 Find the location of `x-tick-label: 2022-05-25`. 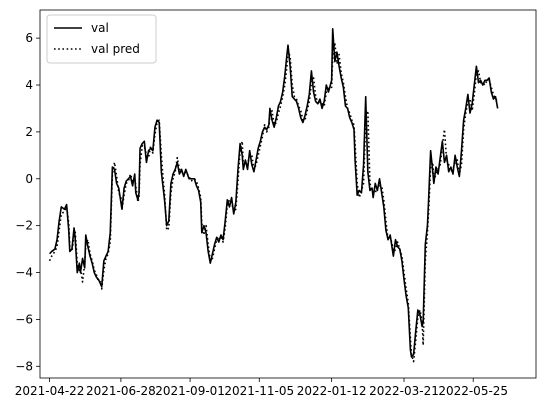

x-tick-label: 2022-05-25 is located at coordinates (473, 391).